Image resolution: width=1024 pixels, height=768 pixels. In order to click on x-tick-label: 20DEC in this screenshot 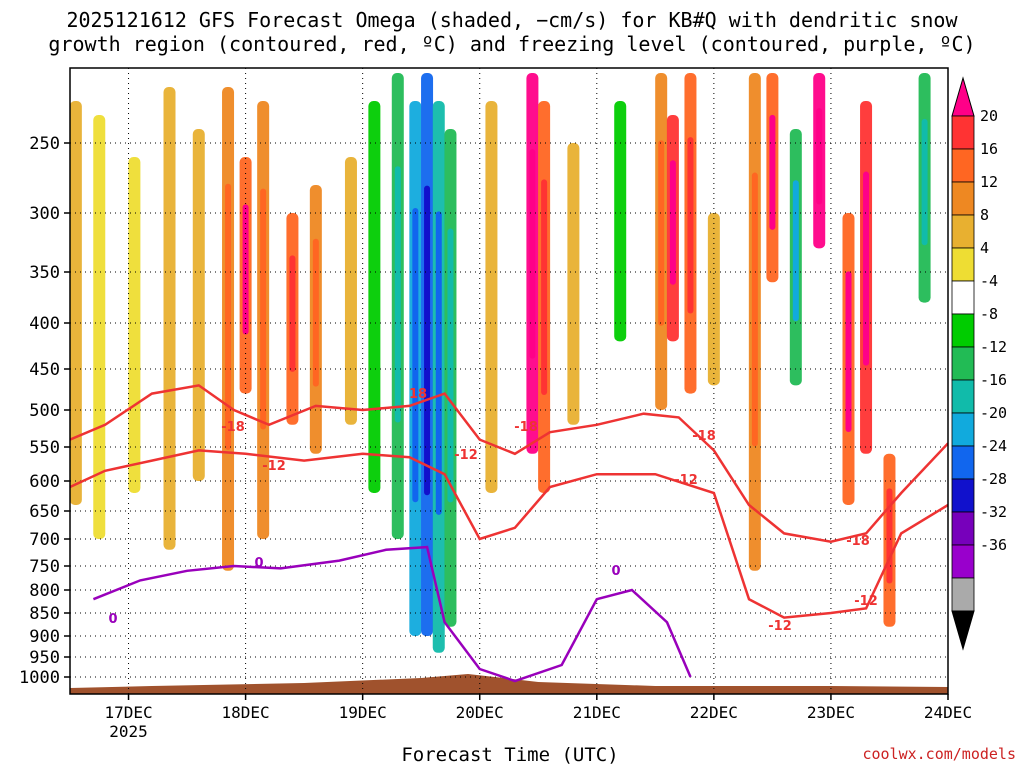, I will do `click(480, 712)`.